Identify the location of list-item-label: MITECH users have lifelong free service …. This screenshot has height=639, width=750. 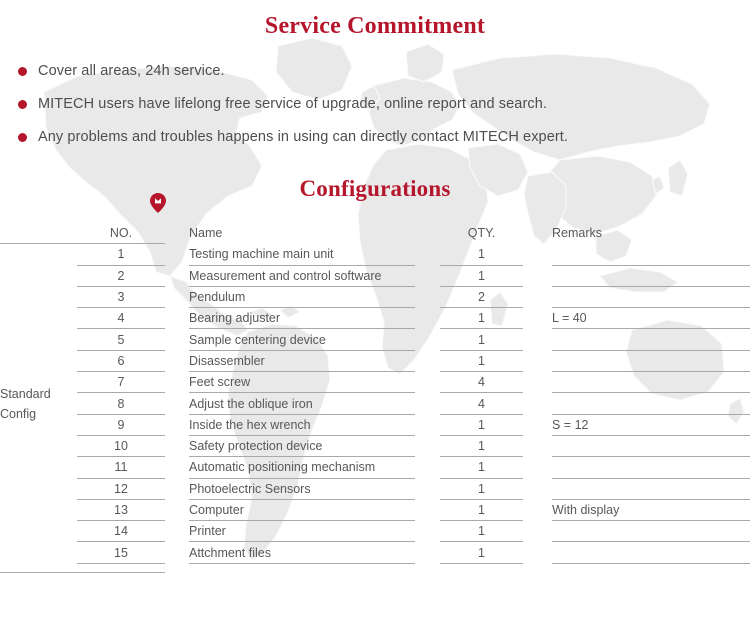
(293, 104).